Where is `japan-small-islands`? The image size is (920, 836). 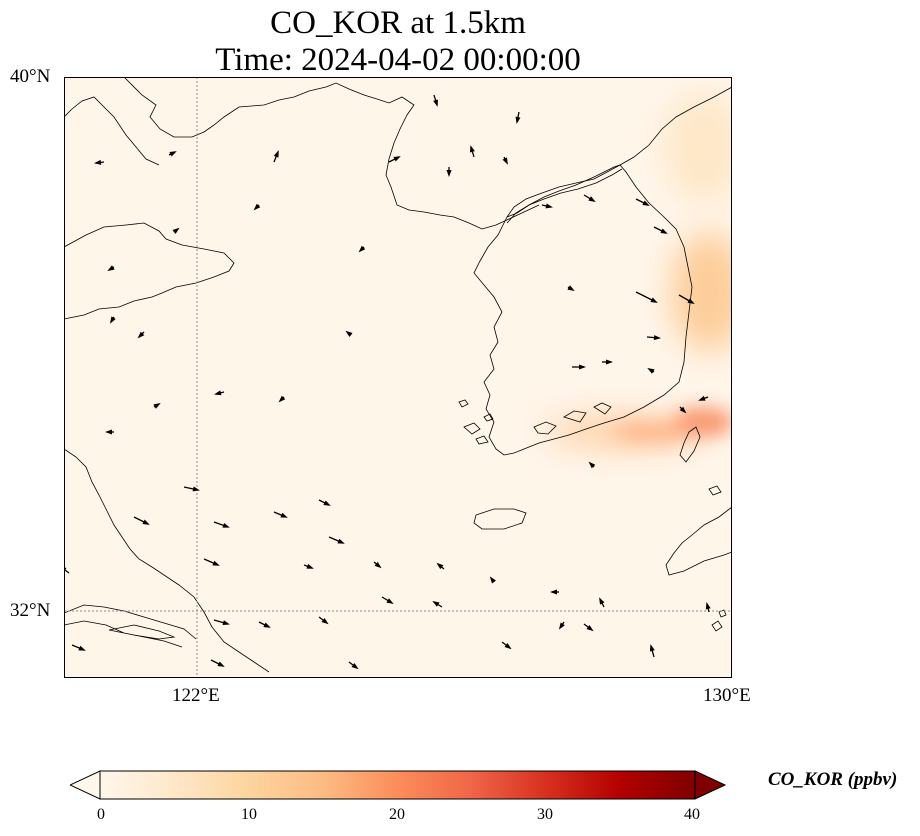
japan-small-islands is located at coordinates (717, 558).